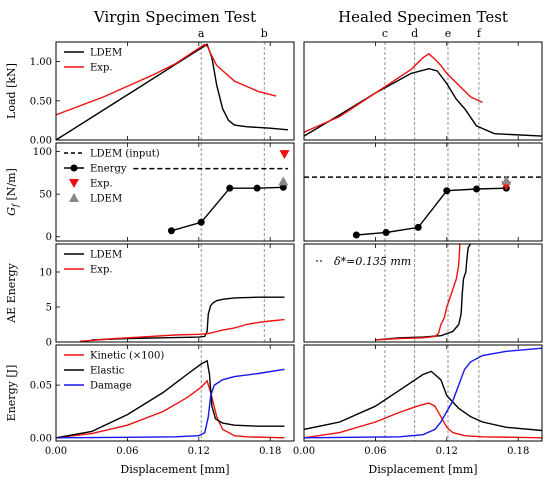 Image resolution: width=550 pixels, height=482 pixels. Describe the element at coordinates (11, 91) in the screenshot. I see `virgin-load-ylabel: Load [kN]` at that location.